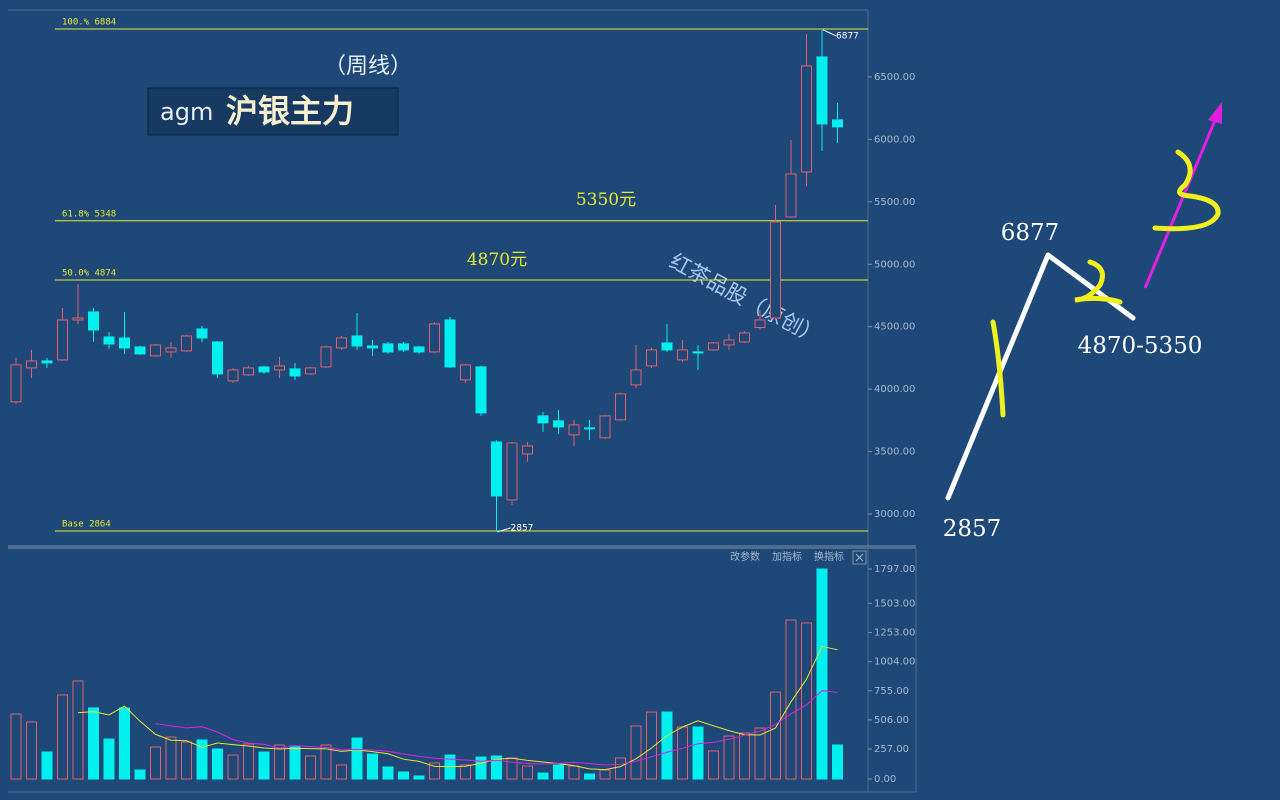 This screenshot has height=800, width=1280. Describe the element at coordinates (847, 36) in the screenshot. I see `price-mark-label: 6877` at that location.